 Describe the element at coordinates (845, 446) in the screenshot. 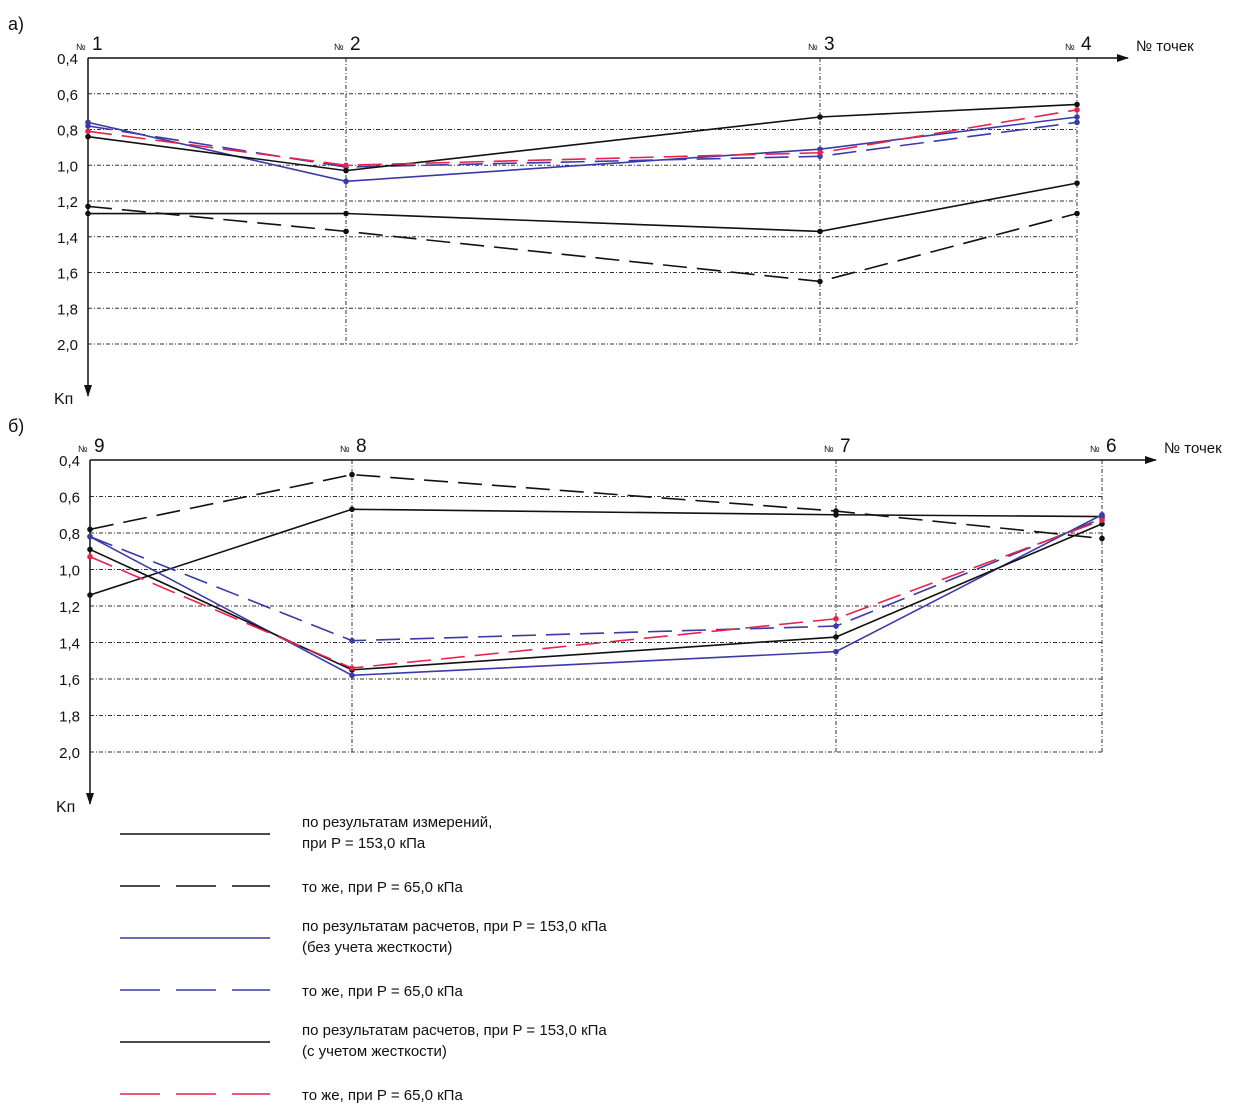

I see `point-label: 7` at that location.